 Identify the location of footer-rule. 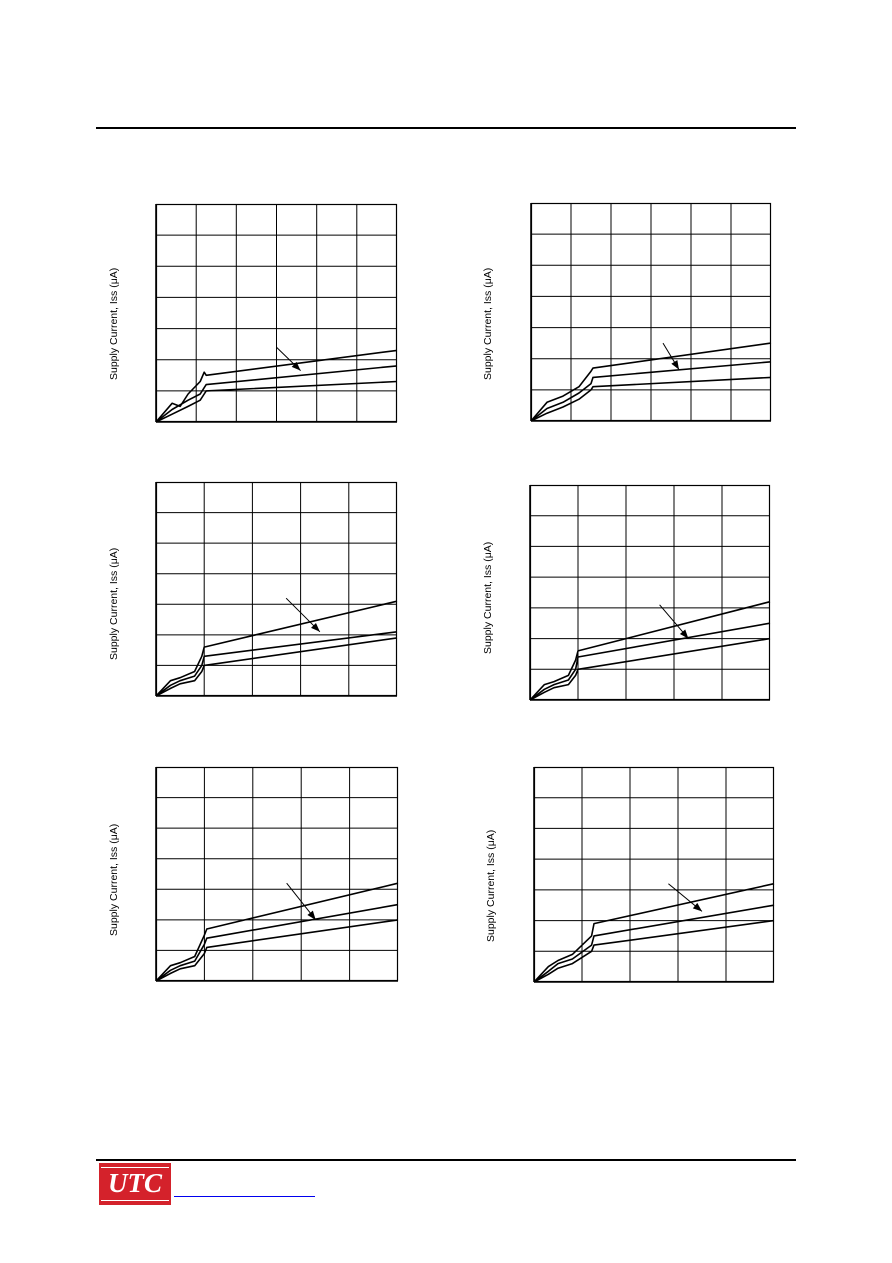
(446, 1160).